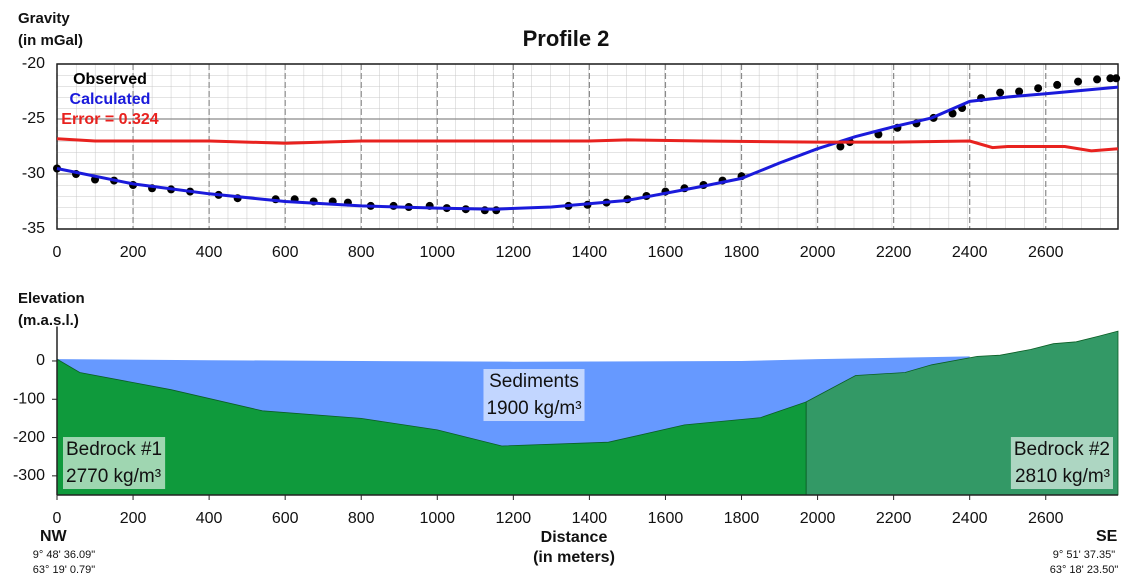 The width and height of the screenshot is (1132, 578). What do you see at coordinates (113, 476) in the screenshot?
I see `layer-density: 2770 kg/m³` at bounding box center [113, 476].